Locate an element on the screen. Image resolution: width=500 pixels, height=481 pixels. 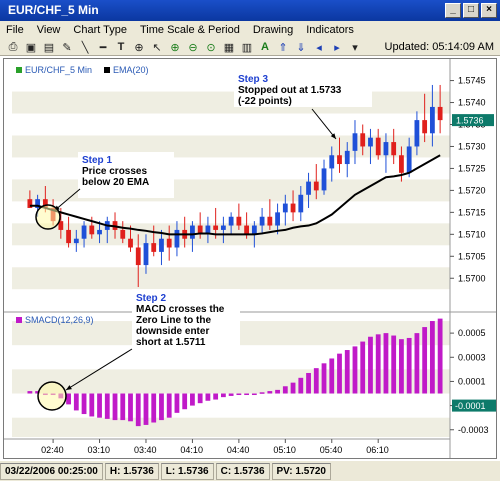
zoom-fit-icon: ⊙ is located at coordinates (211, 47).